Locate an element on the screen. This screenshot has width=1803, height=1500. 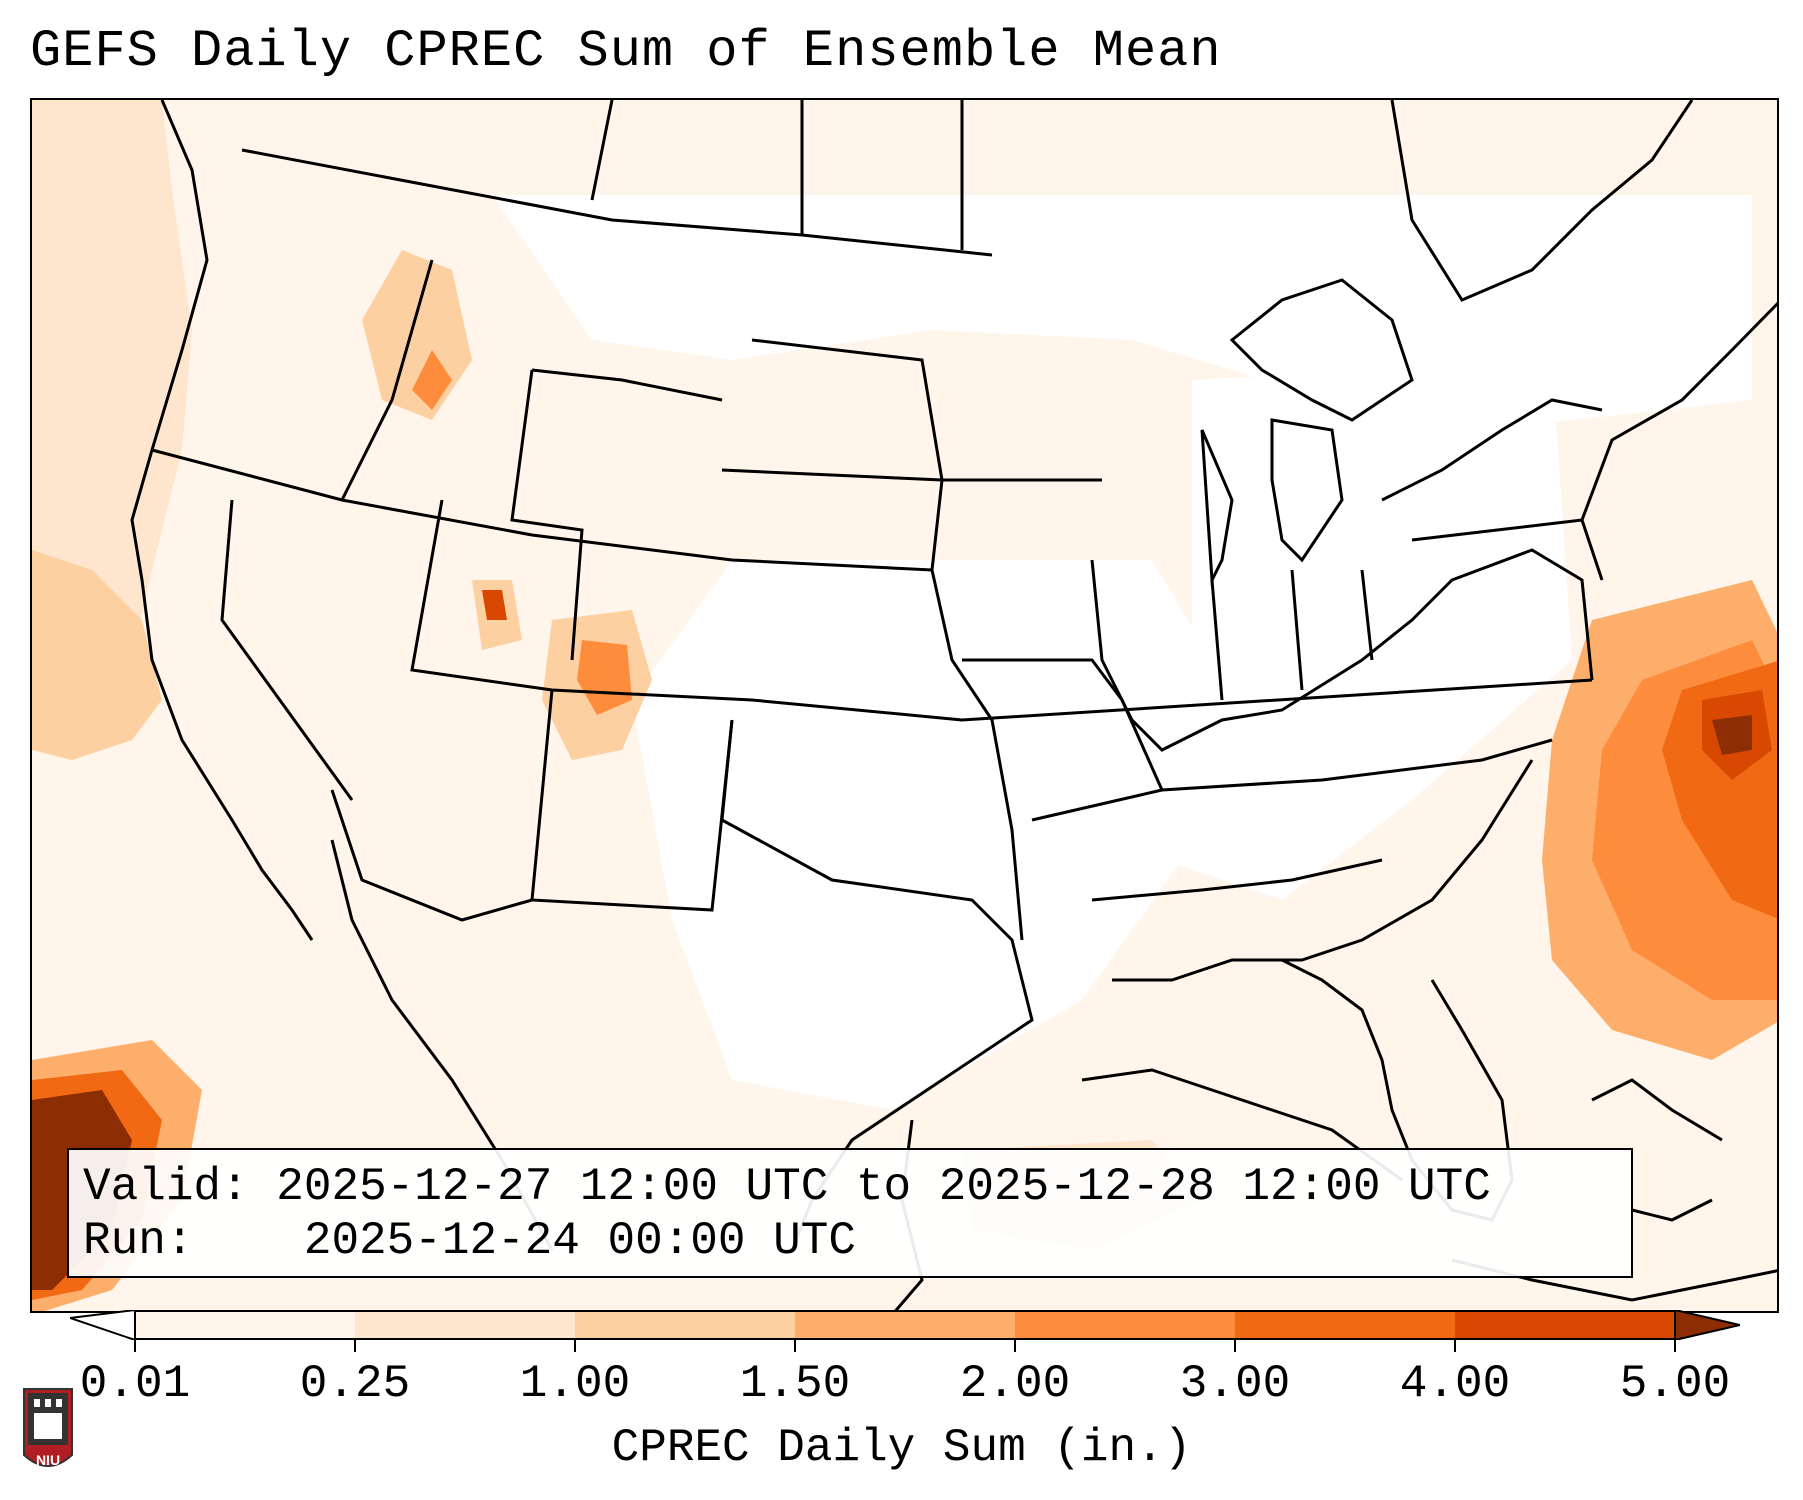
colorbar is located at coordinates (905, 1325).